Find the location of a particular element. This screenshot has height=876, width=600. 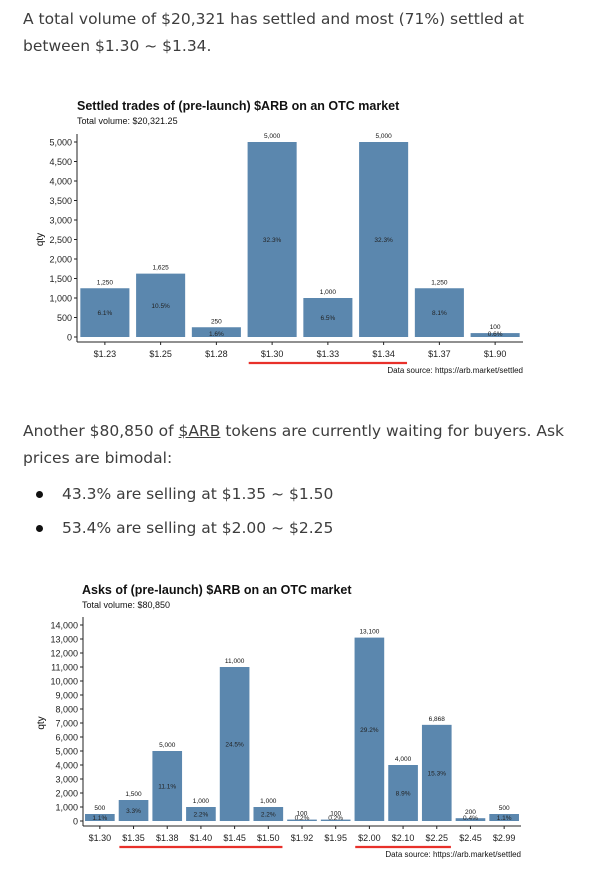

x-tick-label: $1.34 is located at coordinates (383, 354).